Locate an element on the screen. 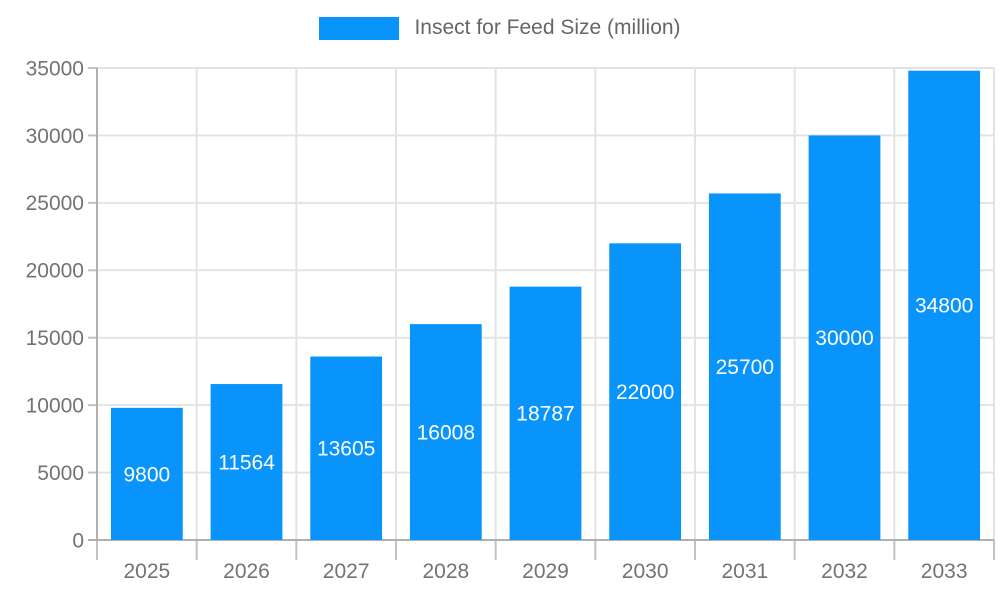 This screenshot has height=600, width=1000. bar-value-label: 16008 is located at coordinates (446, 432).